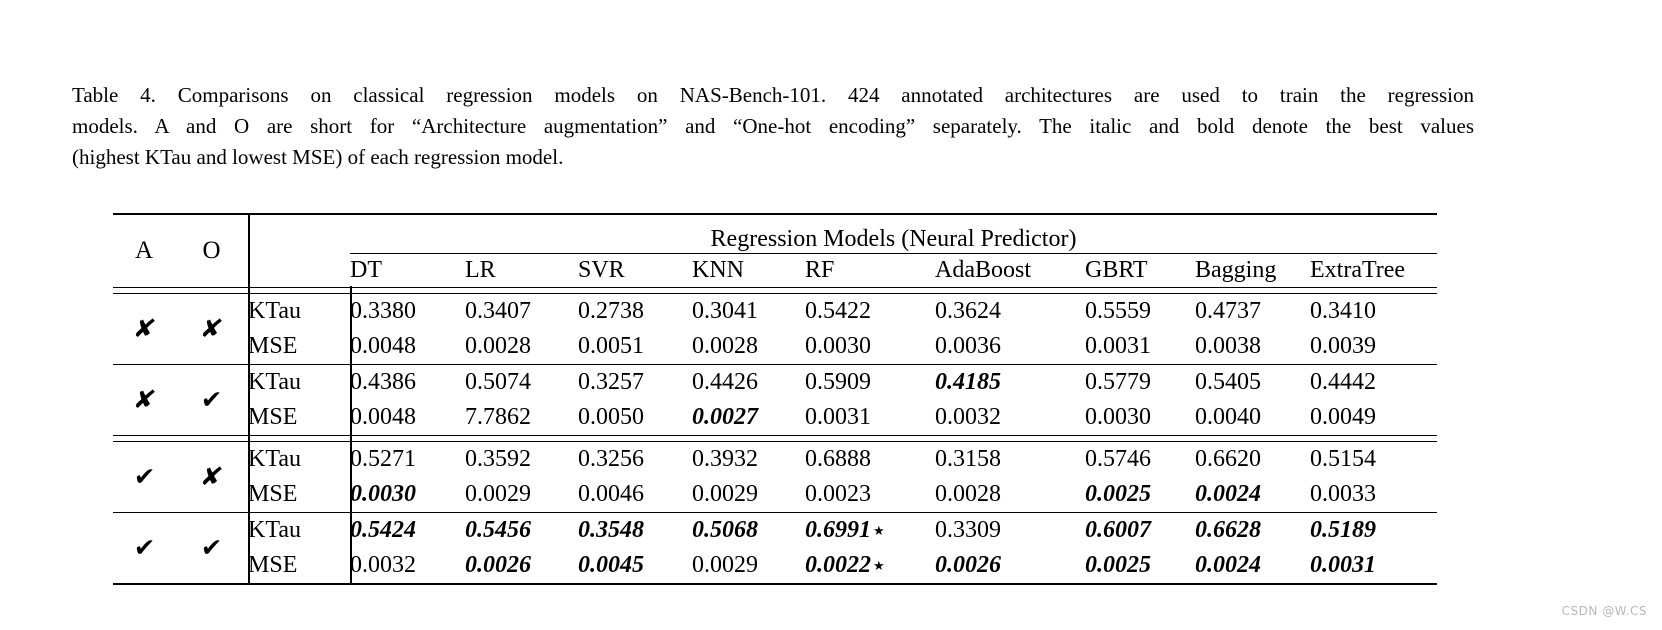  Describe the element at coordinates (748, 382) in the screenshot. I see `value-knn-ktau: 0.4426` at that location.